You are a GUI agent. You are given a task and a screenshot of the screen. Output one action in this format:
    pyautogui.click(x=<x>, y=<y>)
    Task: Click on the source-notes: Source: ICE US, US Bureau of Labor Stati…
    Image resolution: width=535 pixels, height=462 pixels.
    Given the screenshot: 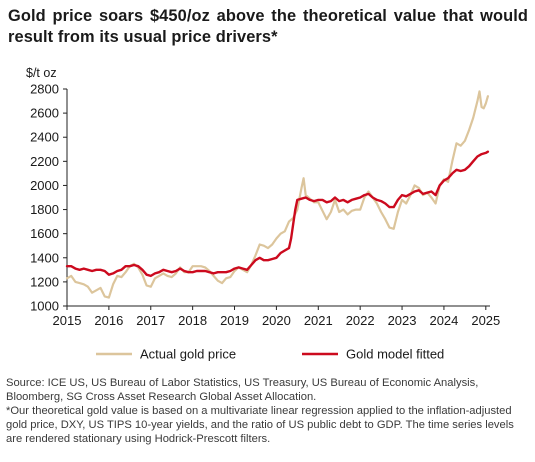 What is the action you would take?
    pyautogui.click(x=268, y=411)
    